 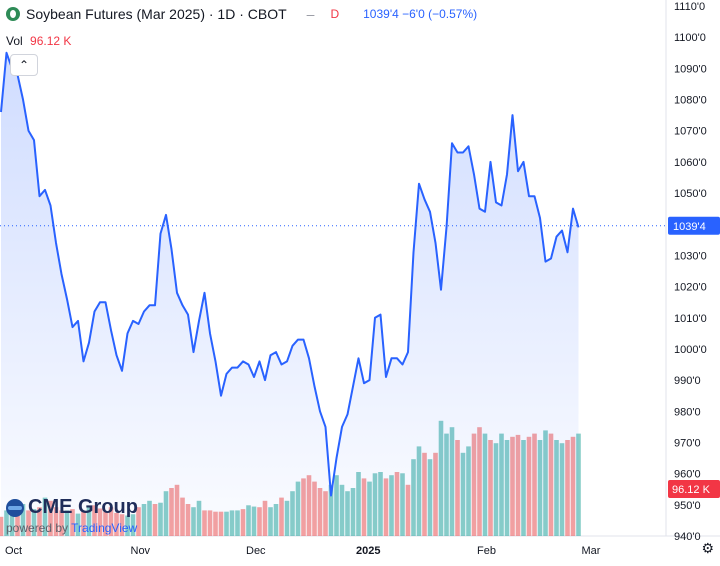 I want to click on data-flag: D, so click(x=335, y=14).